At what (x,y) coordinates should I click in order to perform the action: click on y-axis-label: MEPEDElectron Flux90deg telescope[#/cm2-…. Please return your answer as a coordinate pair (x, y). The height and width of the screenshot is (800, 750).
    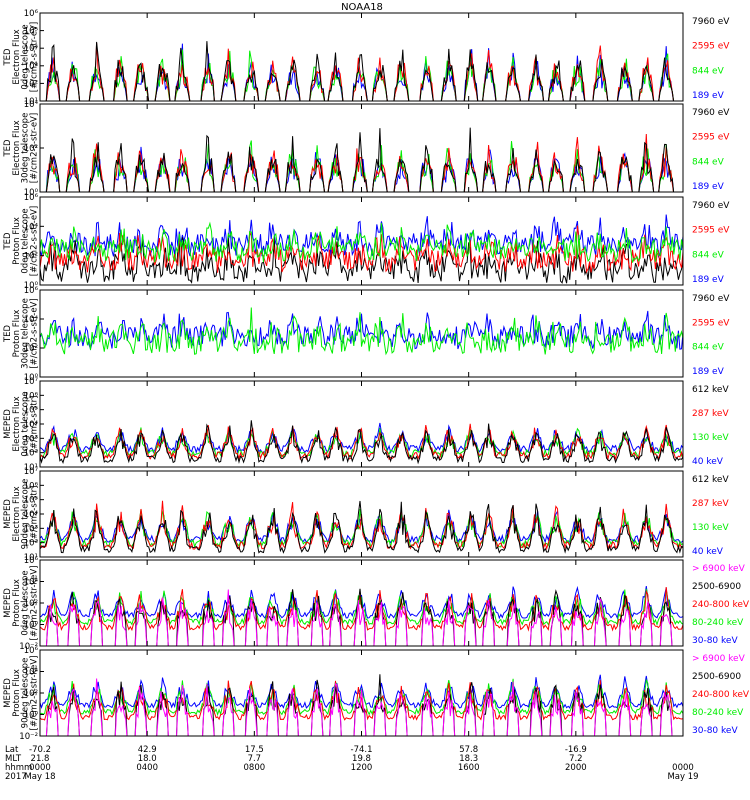
    Looking at the image, I should click on (21, 514).